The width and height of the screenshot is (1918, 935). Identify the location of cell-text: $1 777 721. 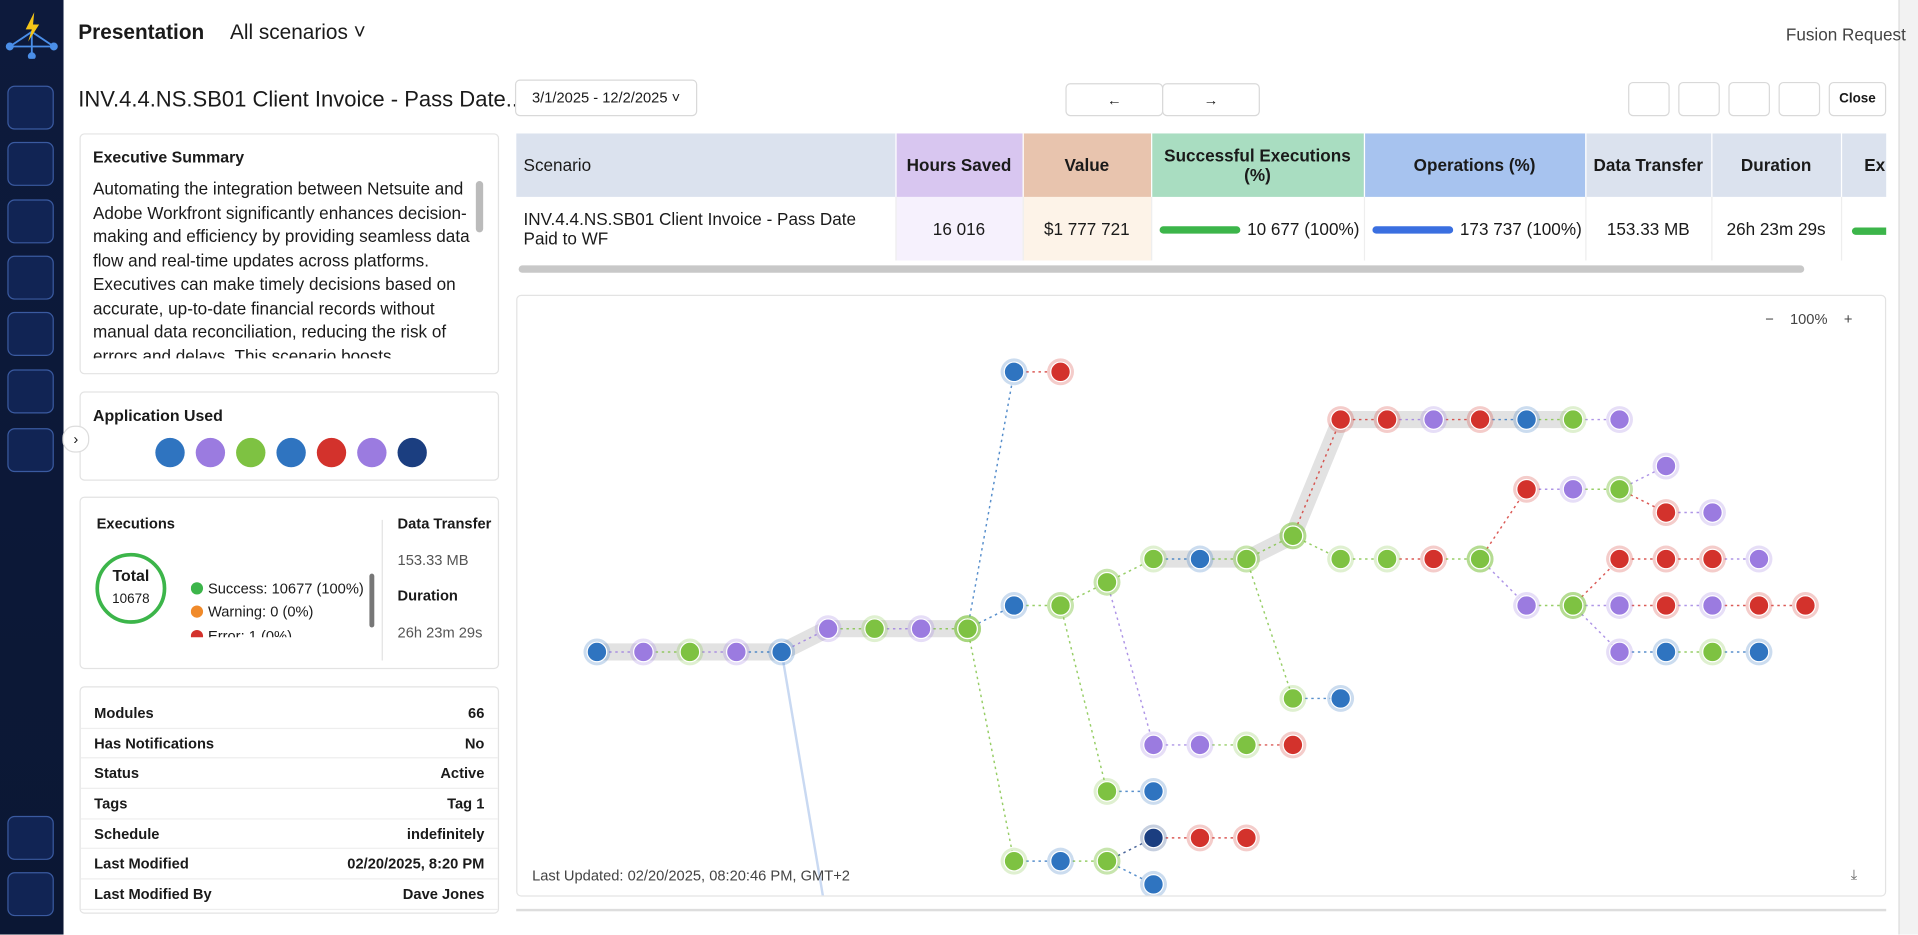
(1086, 228).